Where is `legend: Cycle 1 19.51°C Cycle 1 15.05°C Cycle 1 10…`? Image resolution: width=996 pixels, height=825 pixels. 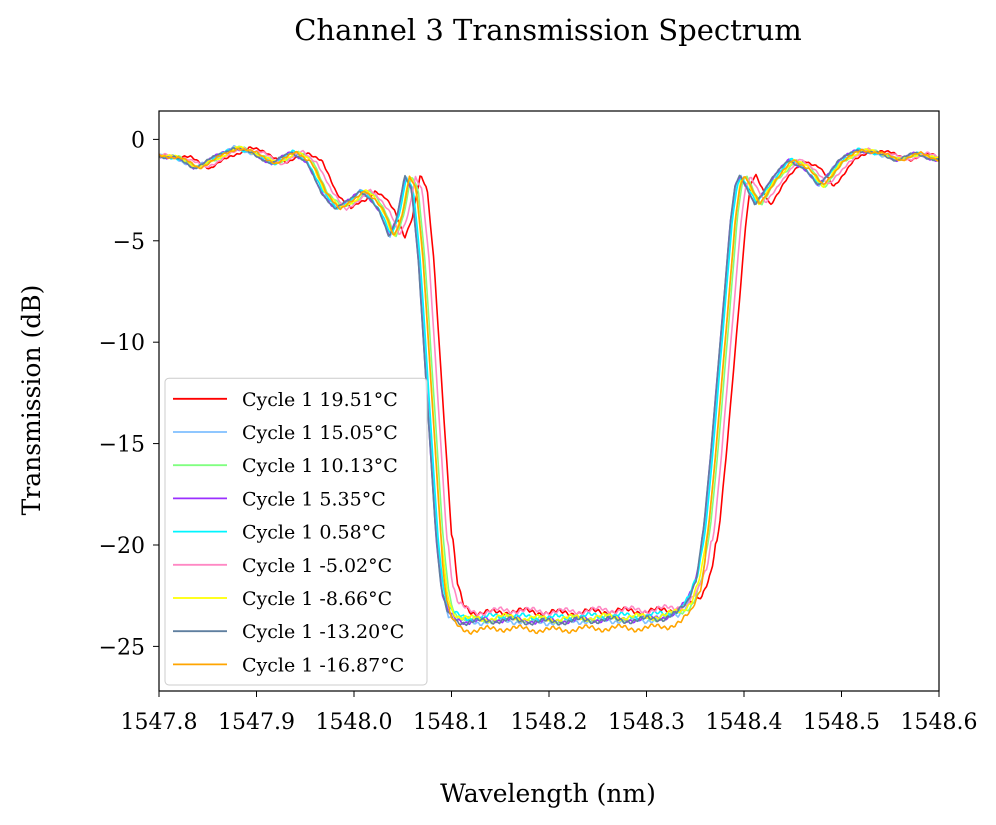 legend: Cycle 1 19.51°C Cycle 1 15.05°C Cycle 1 10… is located at coordinates (296, 531).